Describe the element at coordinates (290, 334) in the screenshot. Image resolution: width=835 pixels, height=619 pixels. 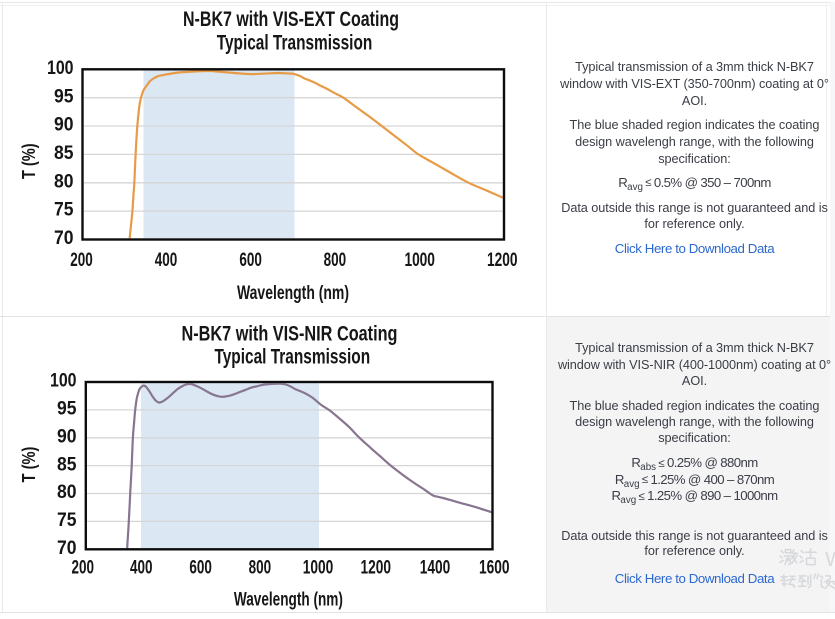
I see `svg-text: N-BK7 with VIS-NIR Coating` at that location.